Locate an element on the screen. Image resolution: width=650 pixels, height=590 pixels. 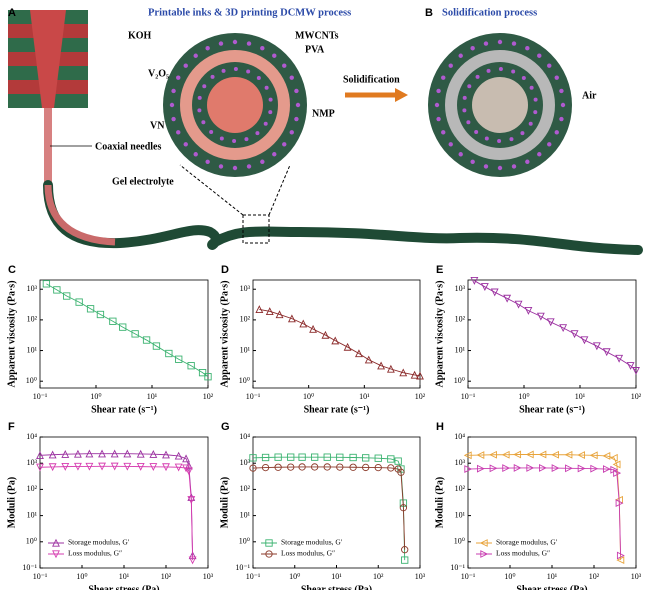
panel-label: C is located at coordinates (12, 270).